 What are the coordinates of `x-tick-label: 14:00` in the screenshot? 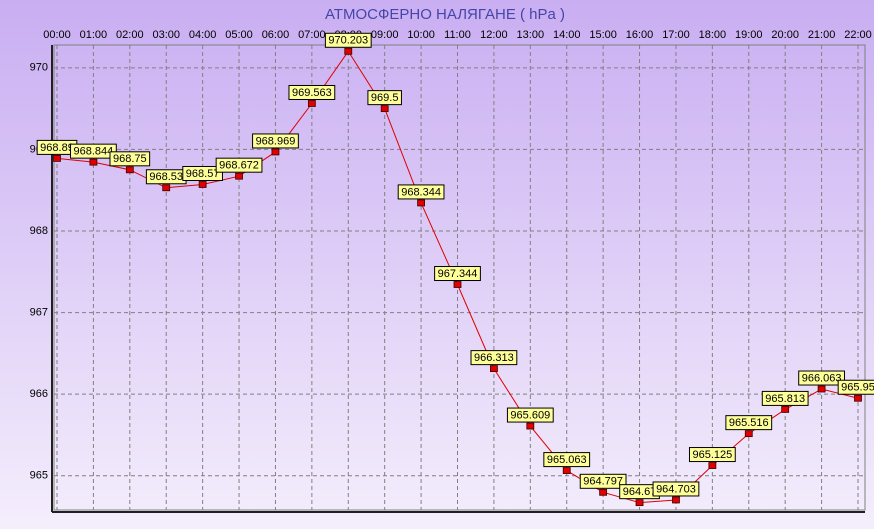 It's located at (567, 35).